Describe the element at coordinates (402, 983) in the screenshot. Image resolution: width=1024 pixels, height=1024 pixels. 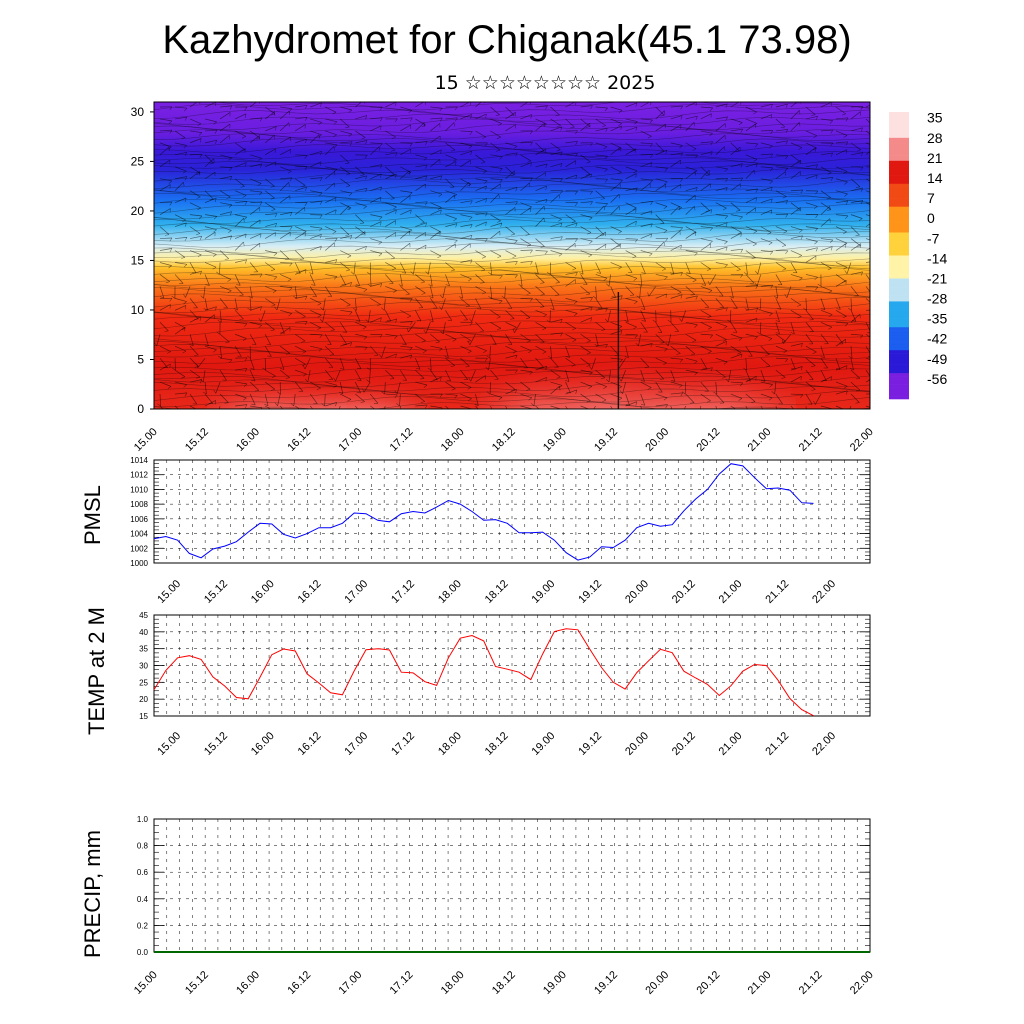
I see `x-tick-label: 17.12` at that location.